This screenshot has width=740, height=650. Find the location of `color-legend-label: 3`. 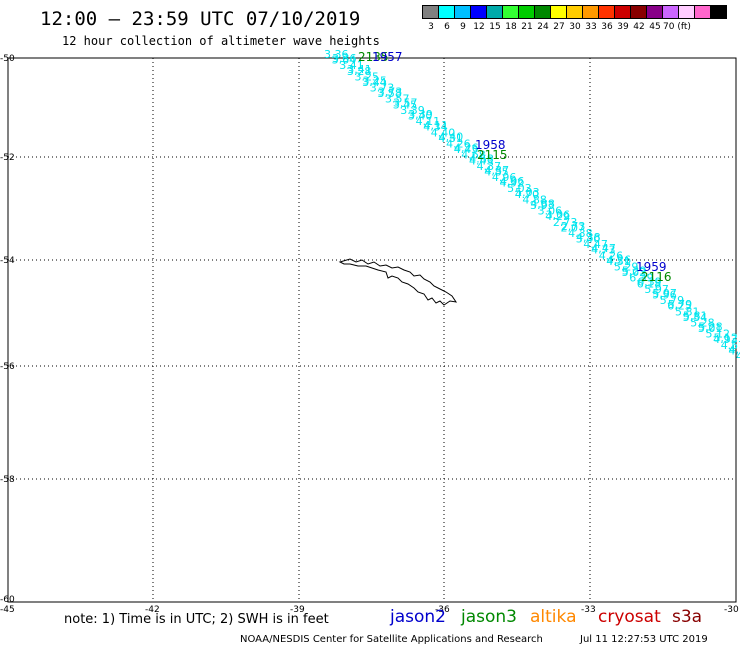

color-legend-label: 3 is located at coordinates (431, 27).